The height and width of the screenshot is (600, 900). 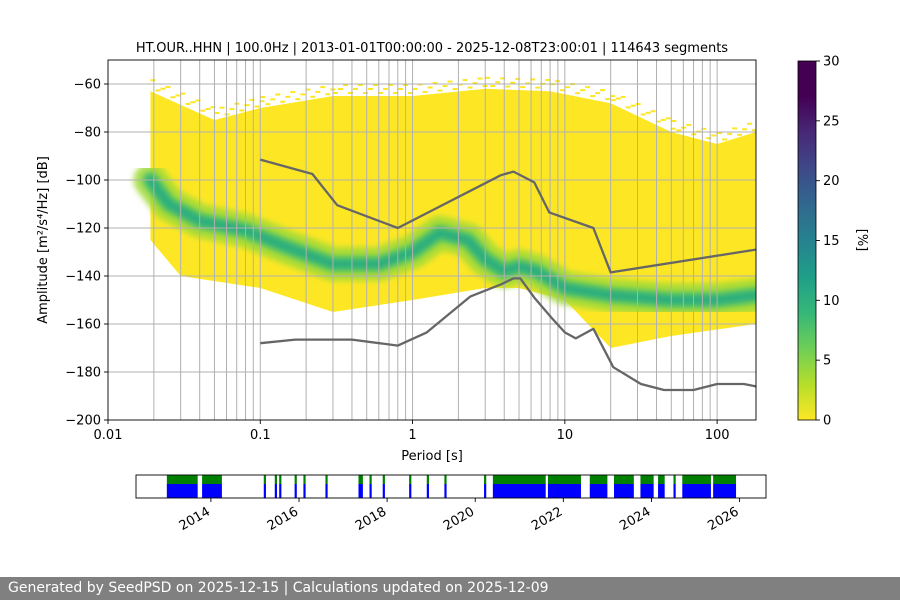 I want to click on timeline-tick-label: 2018, so click(x=371, y=519).